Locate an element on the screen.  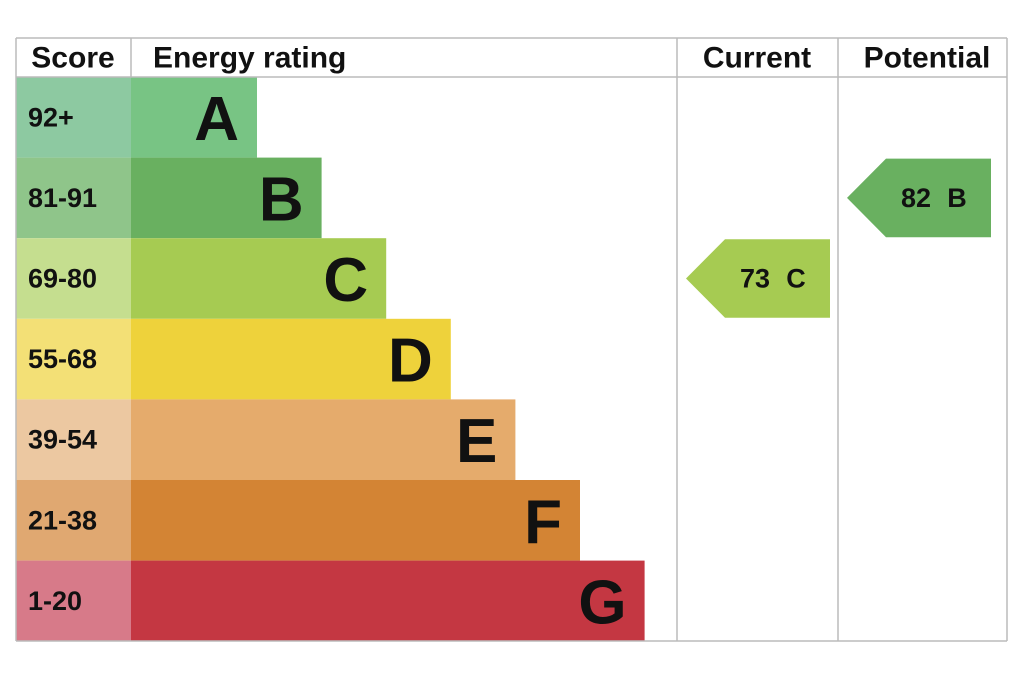
header-score: Score is located at coordinates (72, 58).